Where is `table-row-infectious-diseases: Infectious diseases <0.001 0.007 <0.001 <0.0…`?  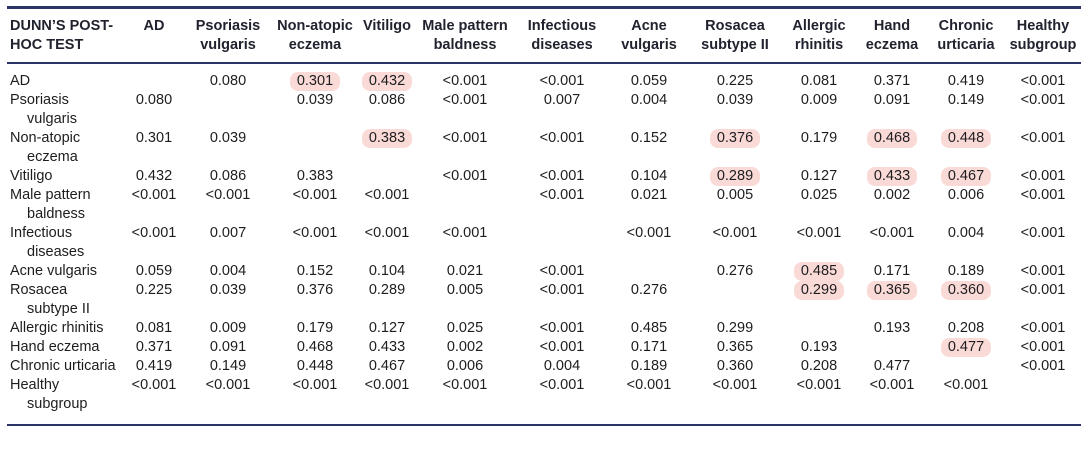 table-row-infectious-diseases: Infectious diseases <0.001 0.007 <0.001 <0.0… is located at coordinates (544, 243).